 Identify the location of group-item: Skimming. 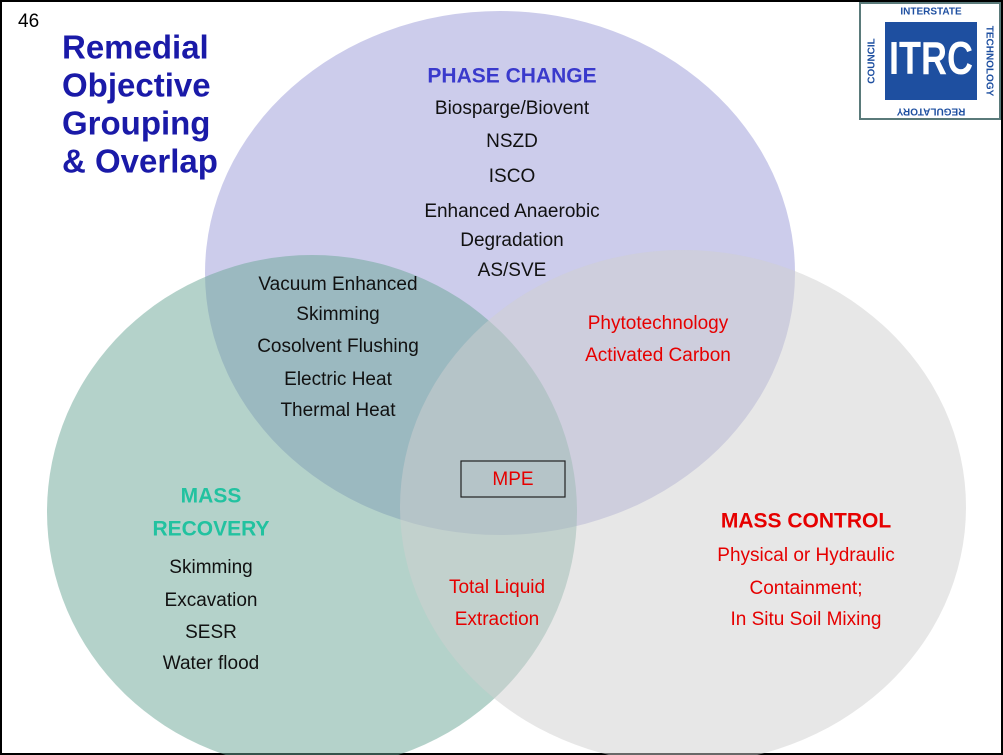
(210, 567).